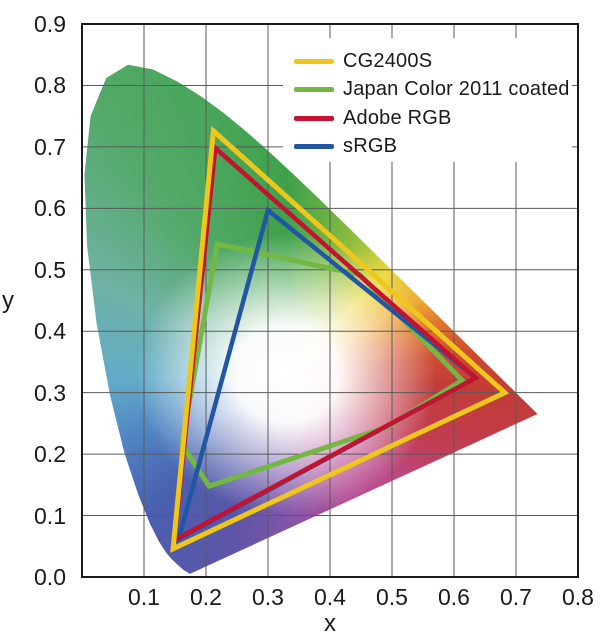 This screenshot has width=600, height=640. Describe the element at coordinates (50, 331) in the screenshot. I see `y-tick-label: 0.4` at that location.